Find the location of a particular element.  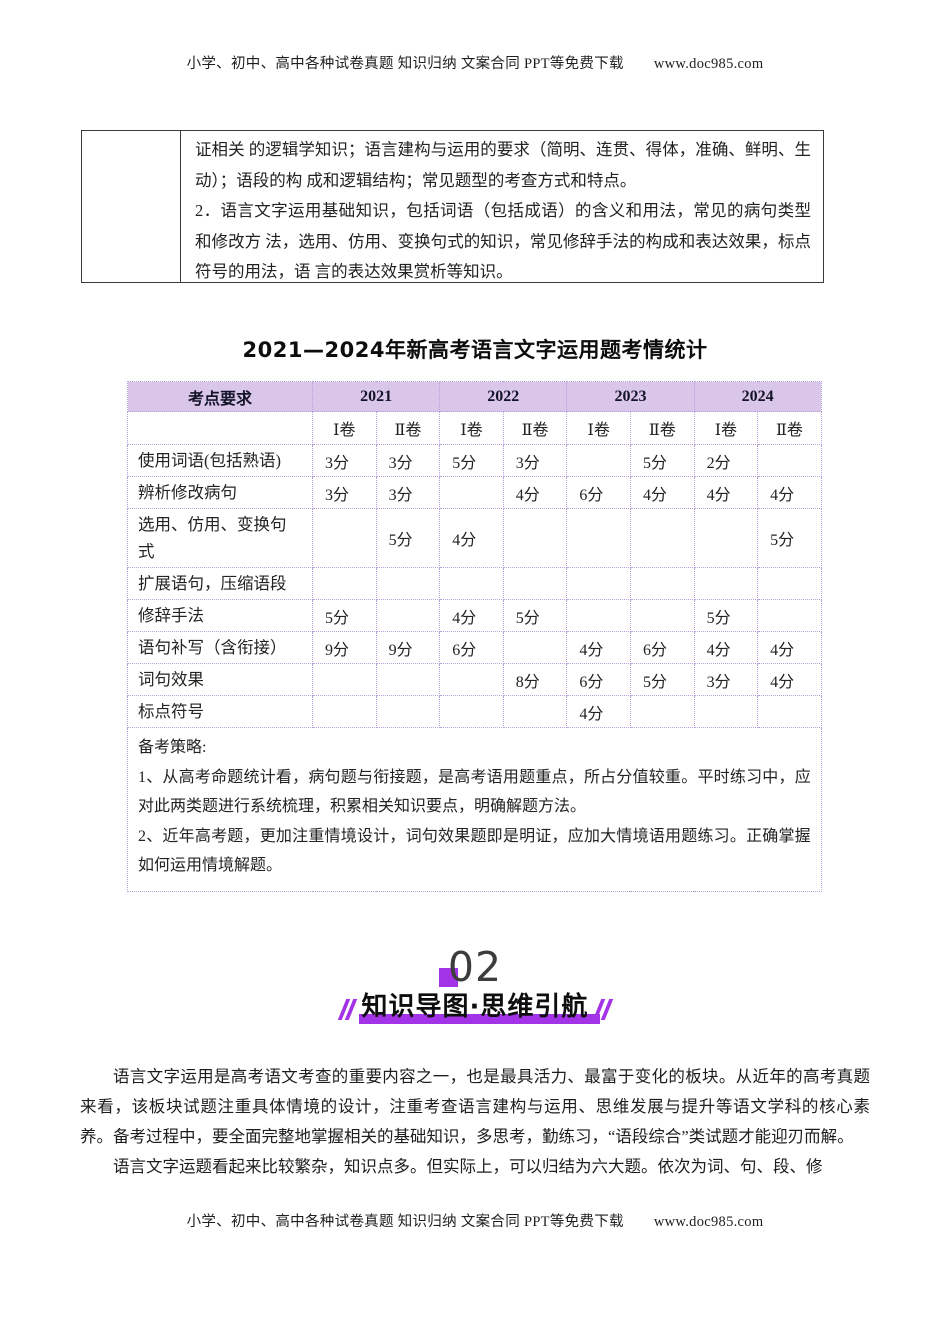

banner-text-wrap: 知识导图·思维引航 is located at coordinates (479, 1008).